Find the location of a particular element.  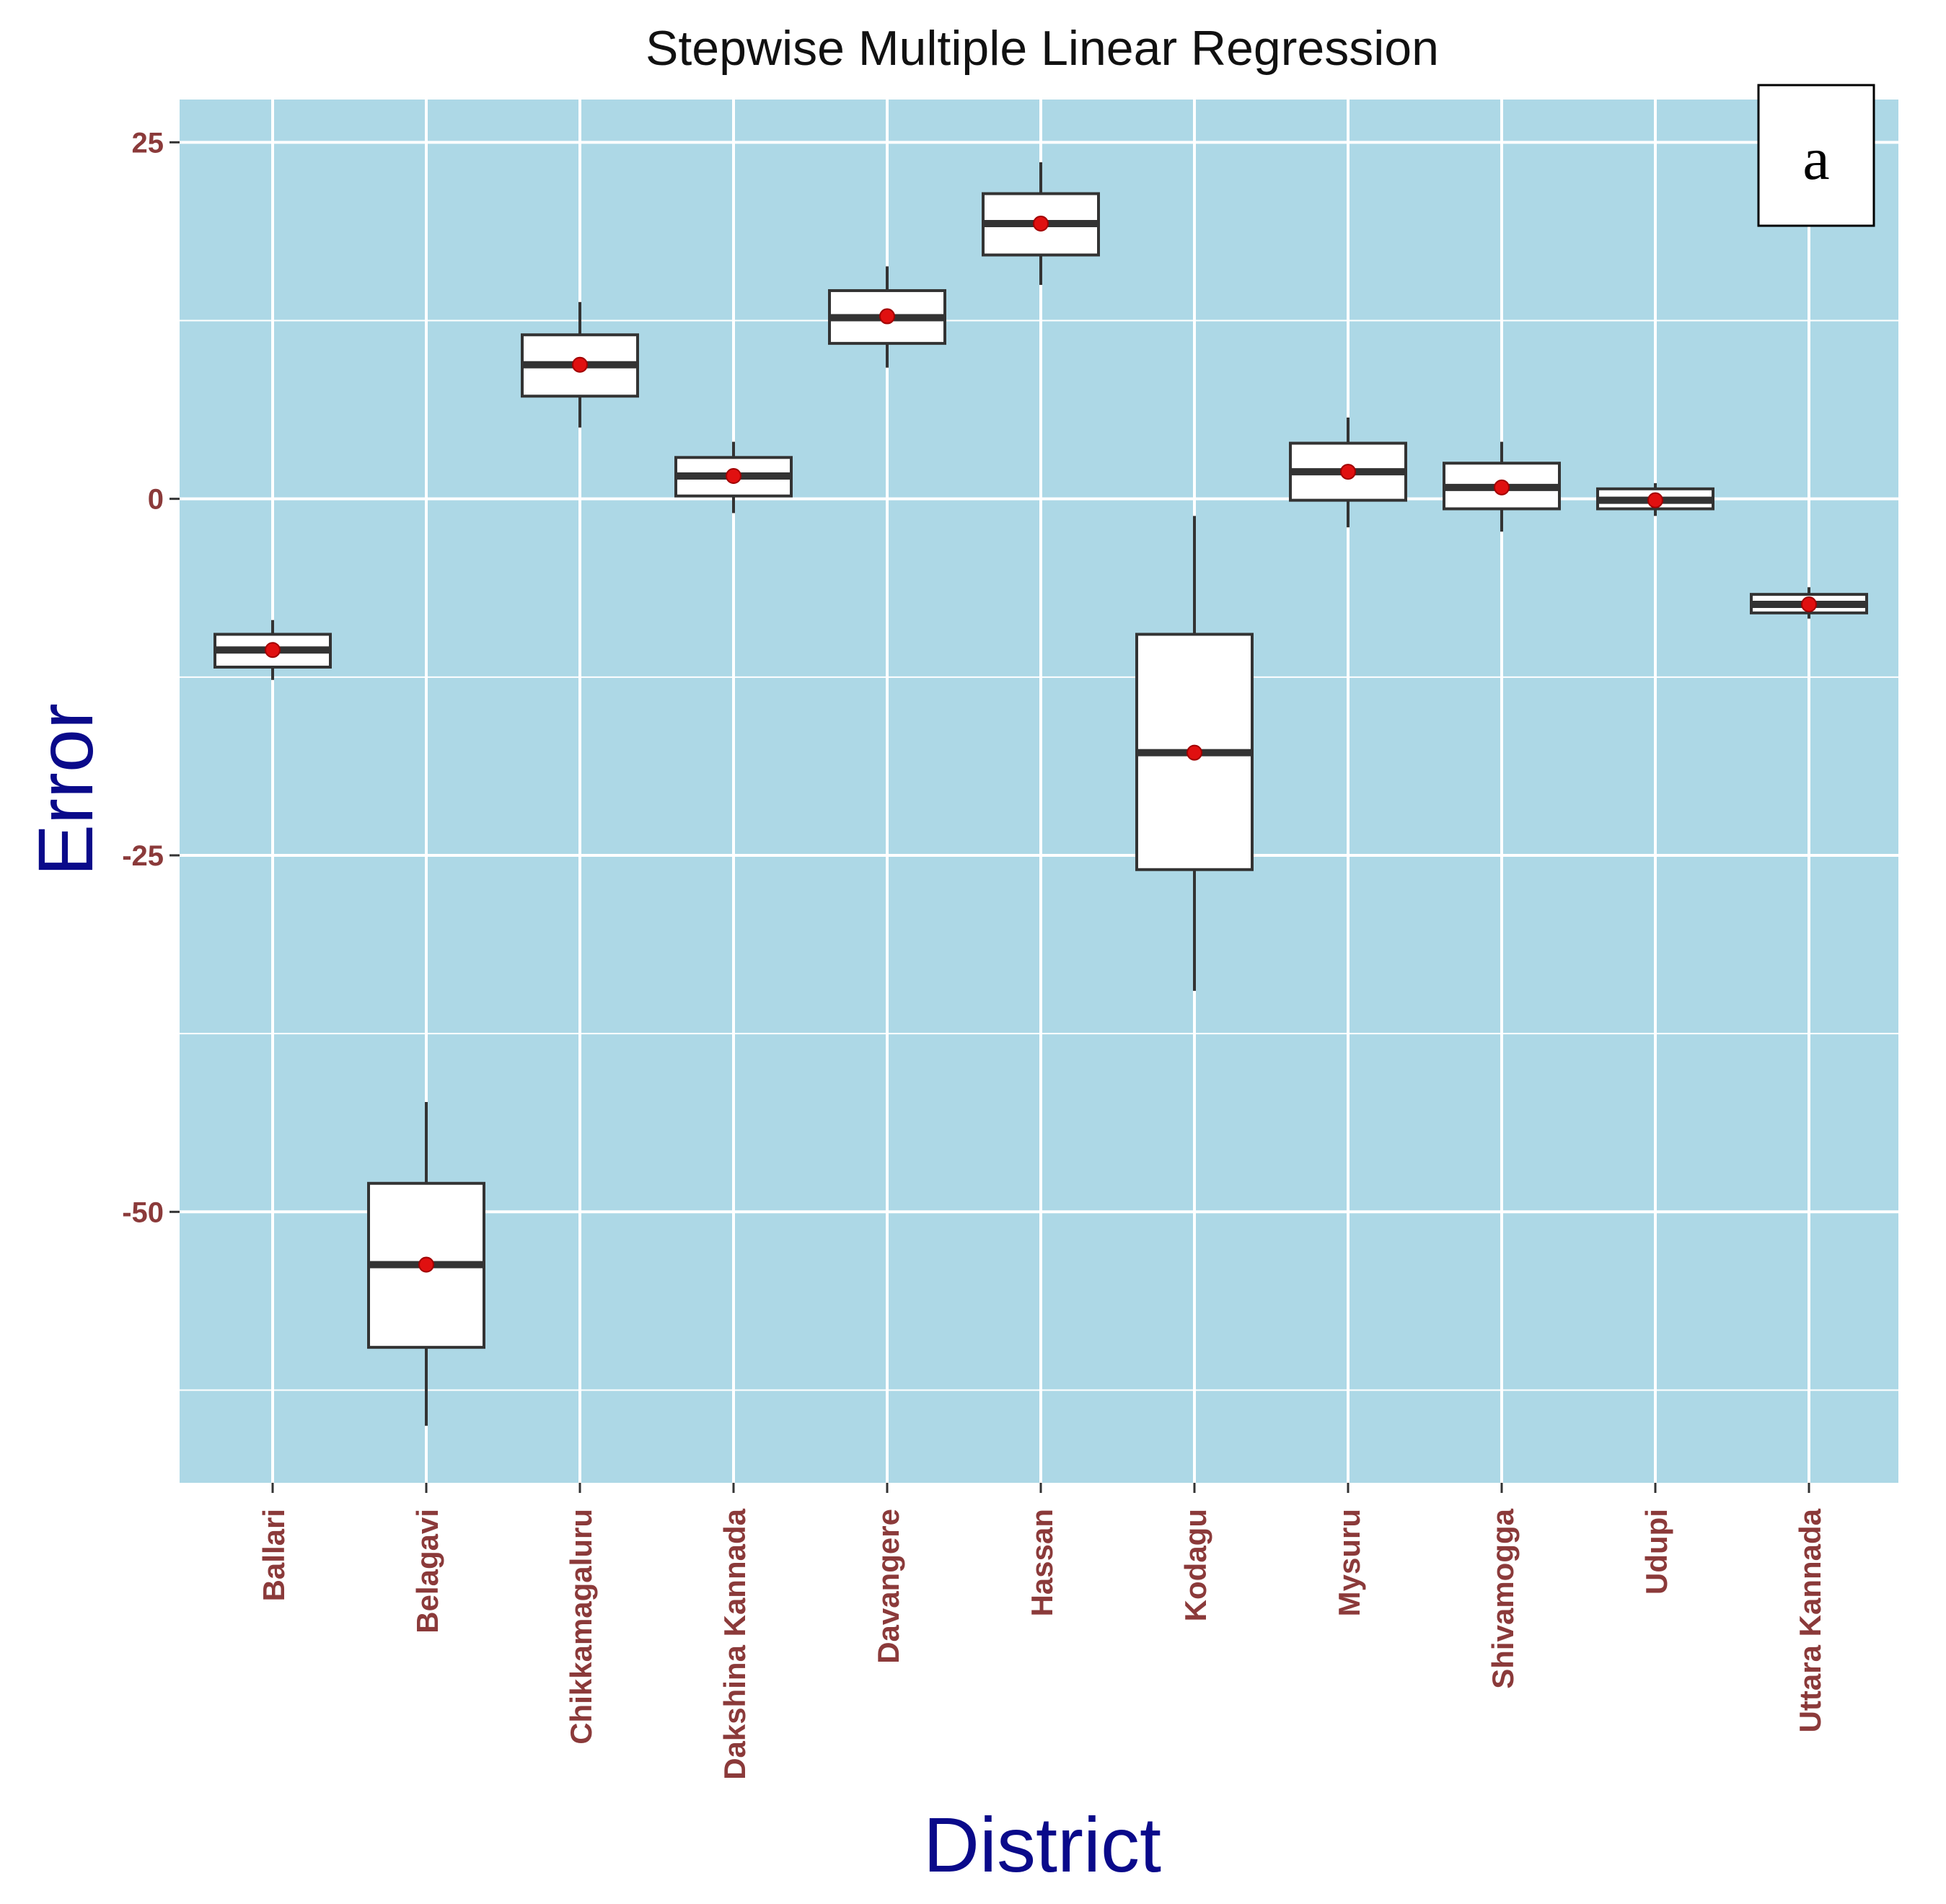

x-tick-label: Belagavi is located at coordinates (427, 1571).